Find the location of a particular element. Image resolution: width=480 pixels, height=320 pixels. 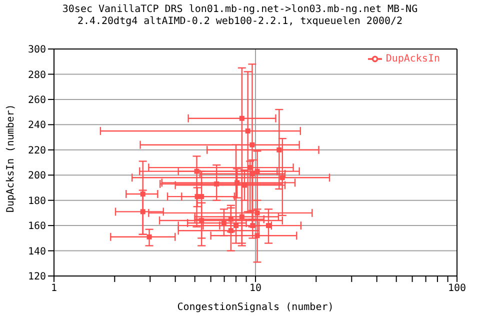

y-tick-label: 280 is located at coordinates (37, 75).